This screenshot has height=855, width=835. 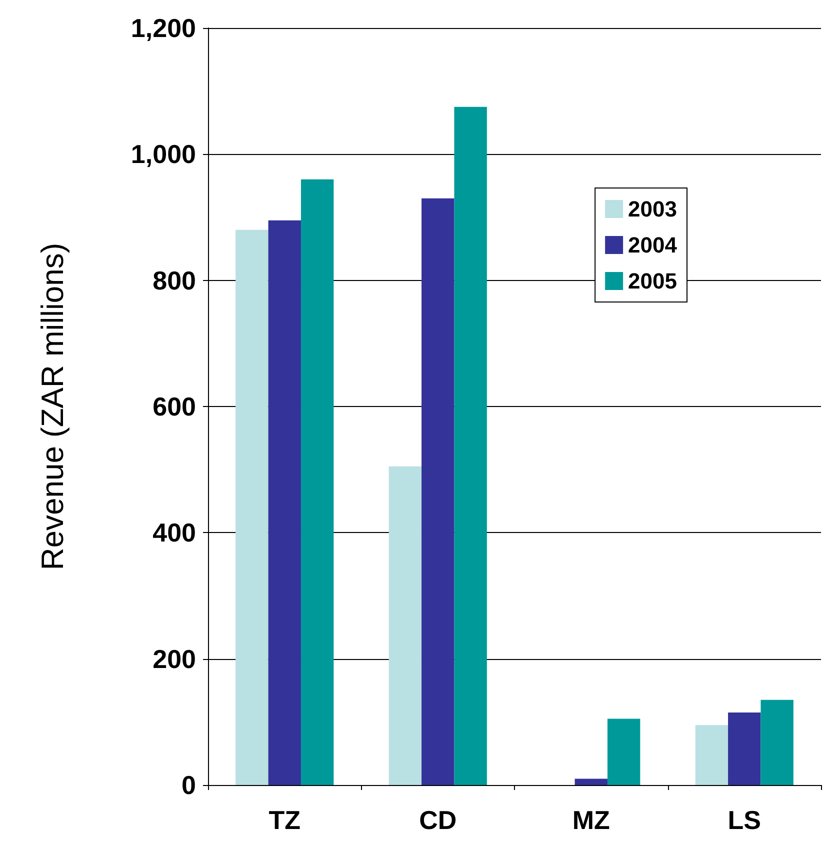 I want to click on x-tick-label: CD, so click(x=438, y=820).